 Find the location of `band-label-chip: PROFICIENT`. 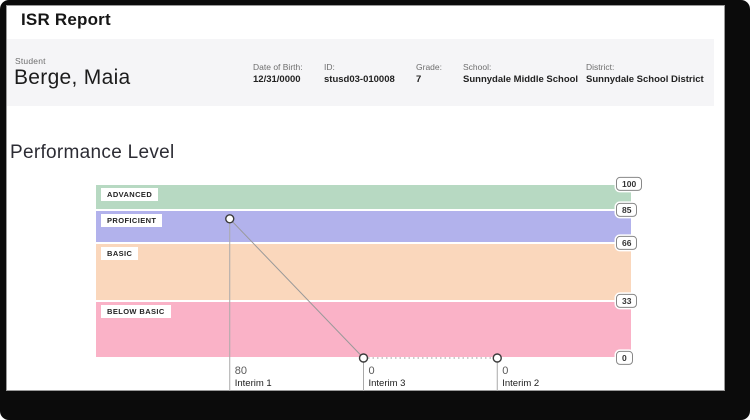

band-label-chip: PROFICIENT is located at coordinates (132, 221).